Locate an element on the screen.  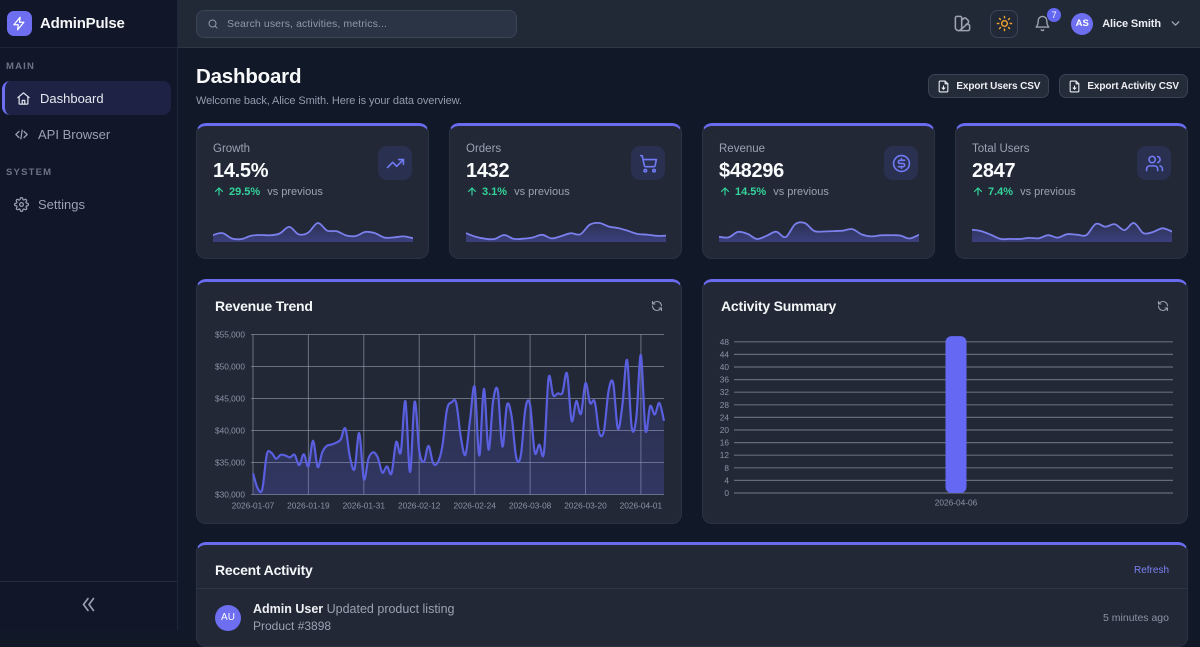
svg-text: 36 is located at coordinates (725, 380).